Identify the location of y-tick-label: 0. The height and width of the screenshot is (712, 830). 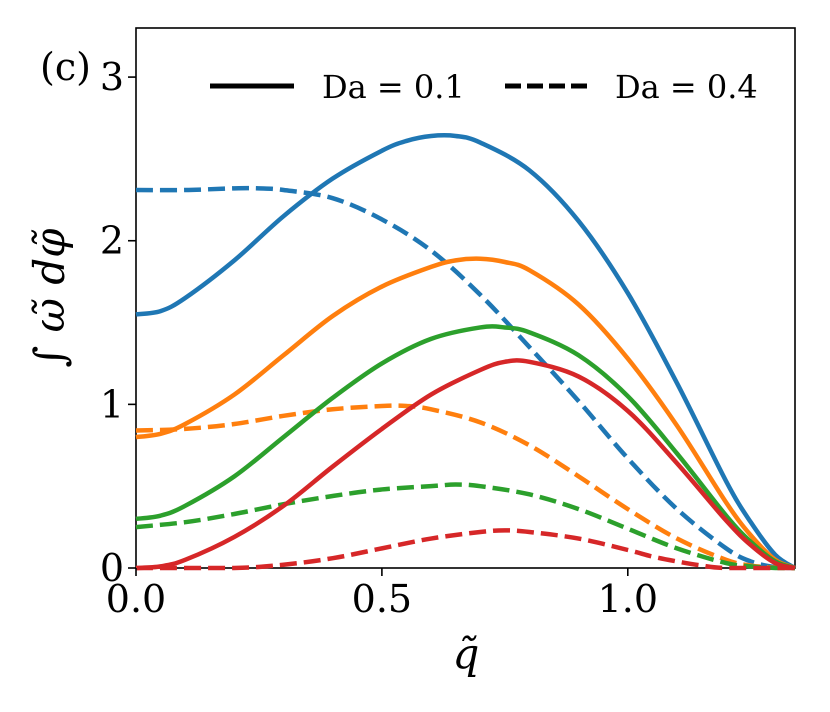
(112, 568).